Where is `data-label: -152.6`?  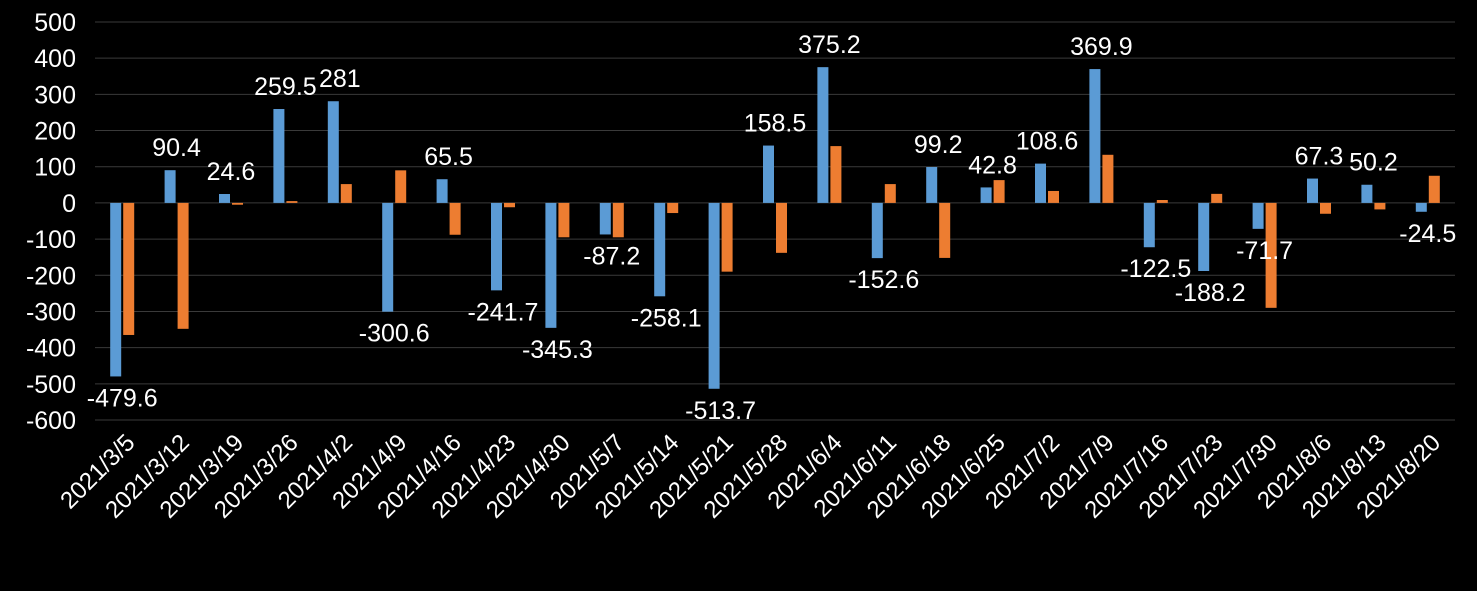
data-label: -152.6 is located at coordinates (883, 280).